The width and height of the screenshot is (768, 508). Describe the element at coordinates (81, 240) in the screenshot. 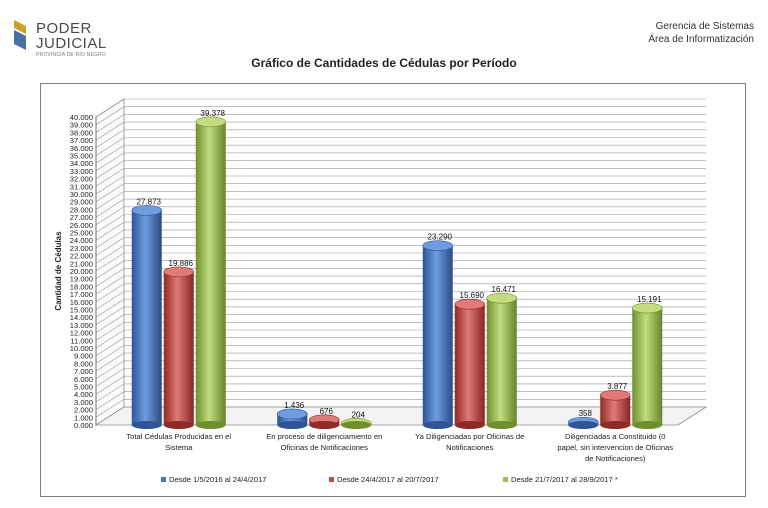

I see `y-tick-label: 24.000` at that location.